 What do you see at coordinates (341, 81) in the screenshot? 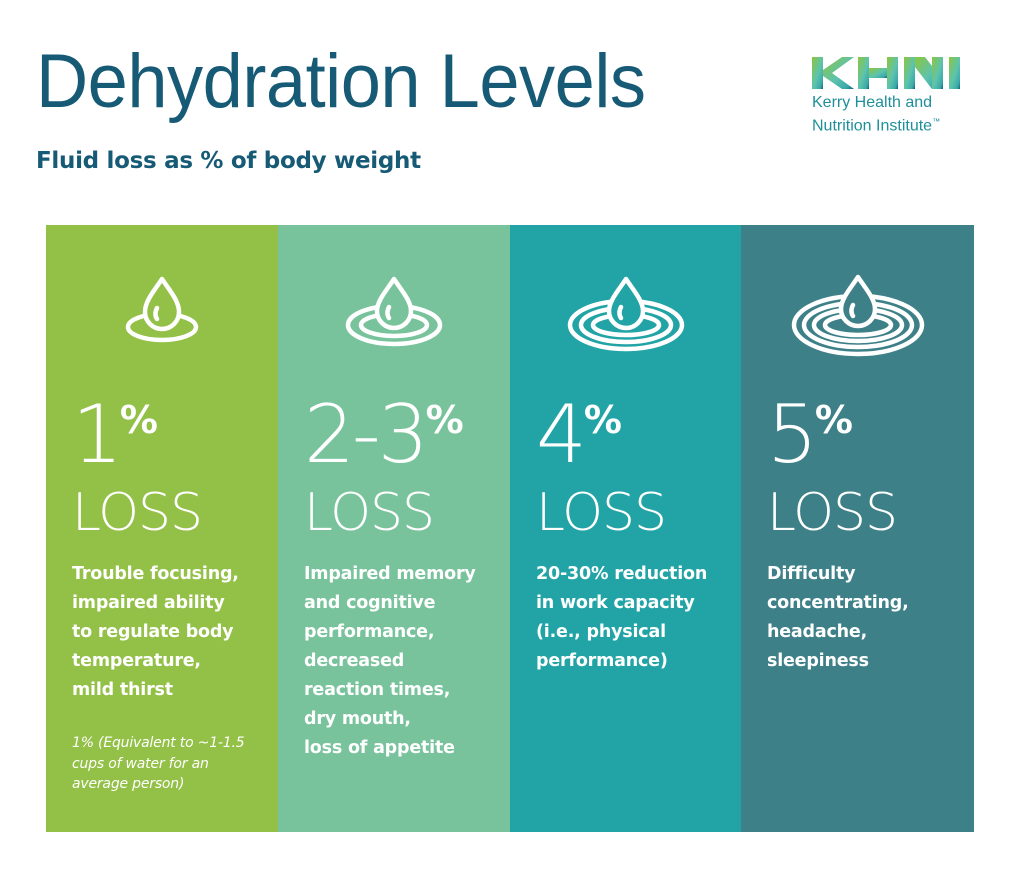
I see `page-title: Dehydration Levels` at bounding box center [341, 81].